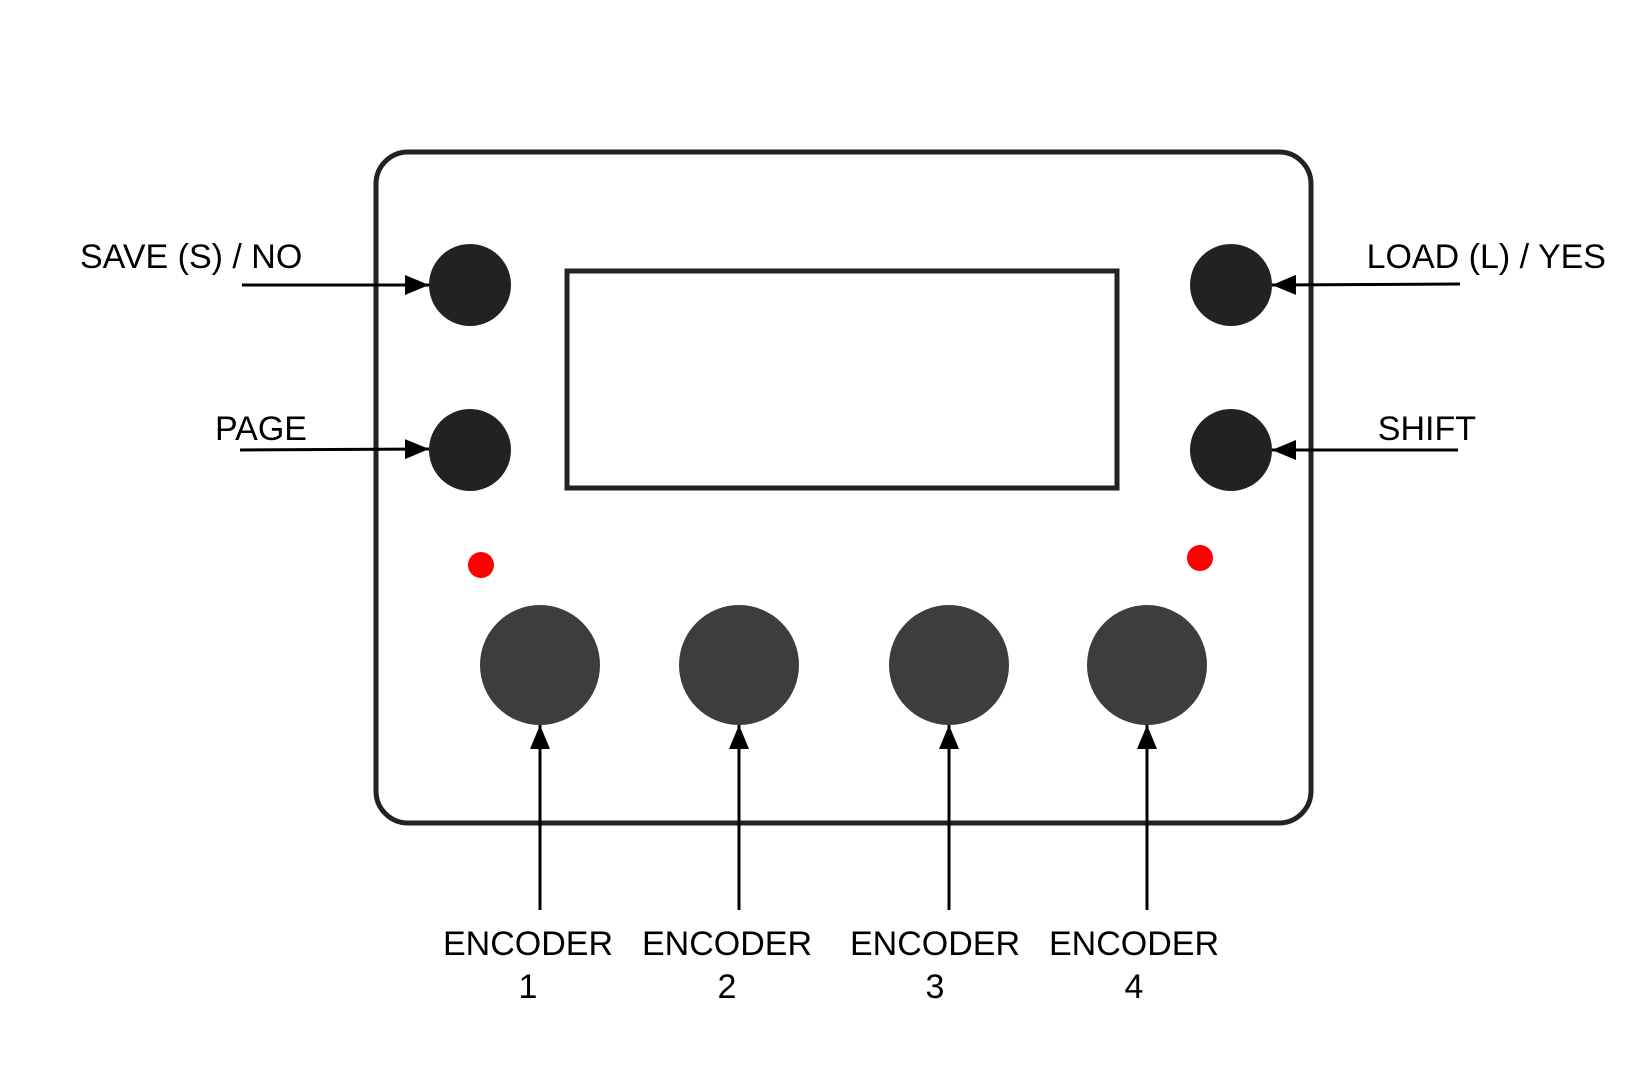  What do you see at coordinates (935, 944) in the screenshot?
I see `encoder-3-label: ENCODER` at bounding box center [935, 944].